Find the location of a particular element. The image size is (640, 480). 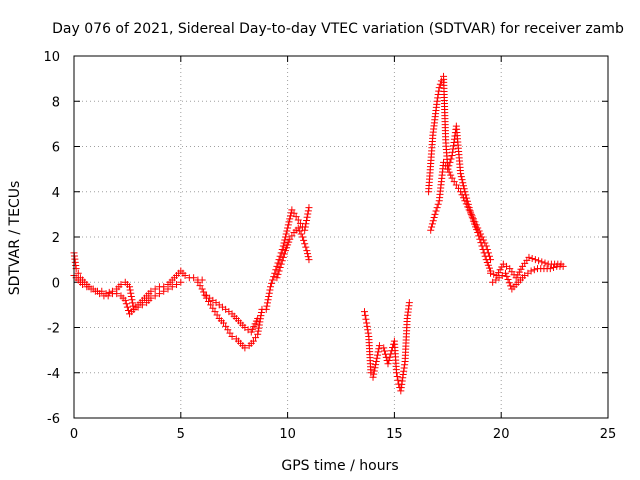

x-axis-label: GPS time / hours is located at coordinates (339, 466).